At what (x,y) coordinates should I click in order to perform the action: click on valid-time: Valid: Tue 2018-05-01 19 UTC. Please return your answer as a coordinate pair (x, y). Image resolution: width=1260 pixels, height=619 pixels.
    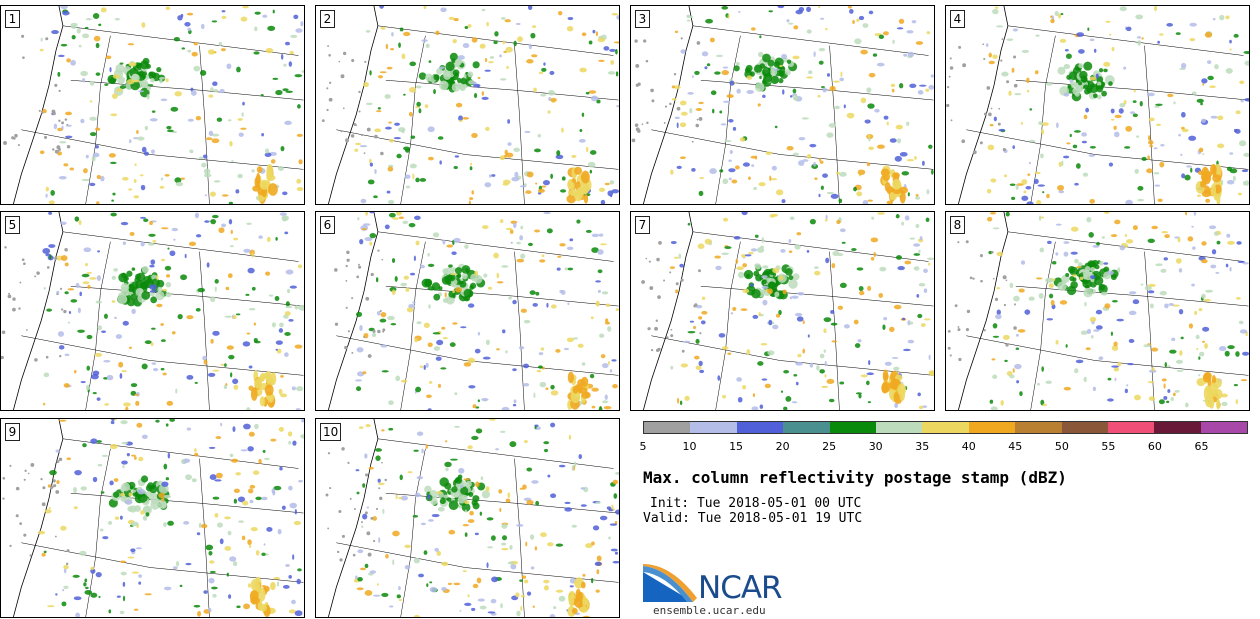
    Looking at the image, I should click on (753, 518).